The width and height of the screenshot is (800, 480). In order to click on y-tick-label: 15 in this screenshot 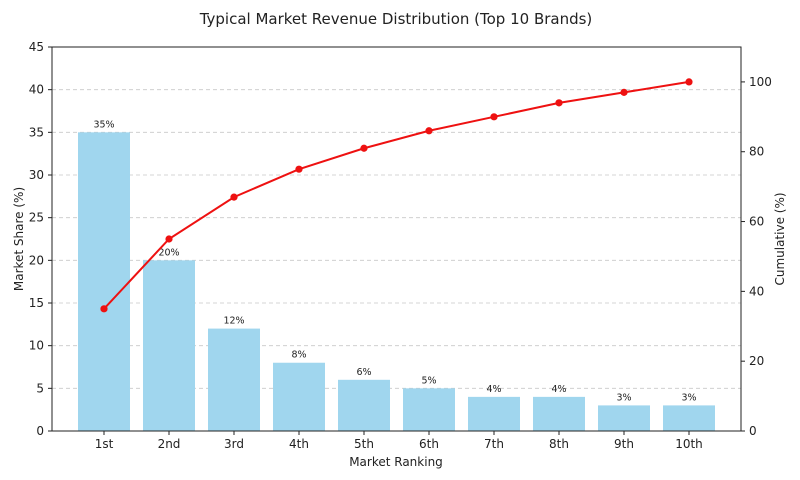, I will do `click(36, 303)`.